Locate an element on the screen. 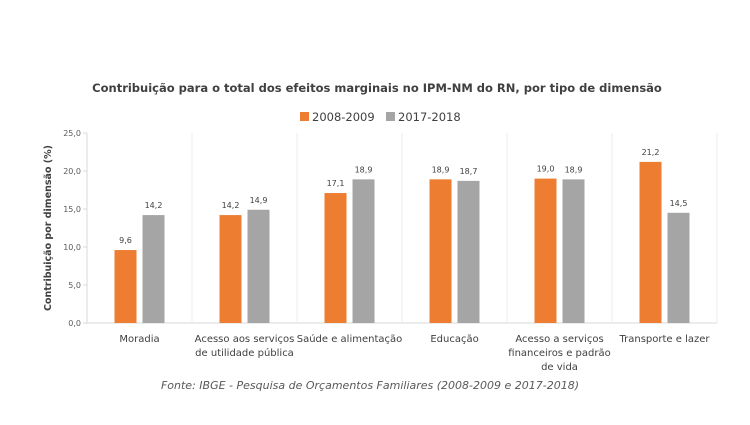 The width and height of the screenshot is (750, 425). x-tick-label: Transporte e lazer is located at coordinates (664, 339).